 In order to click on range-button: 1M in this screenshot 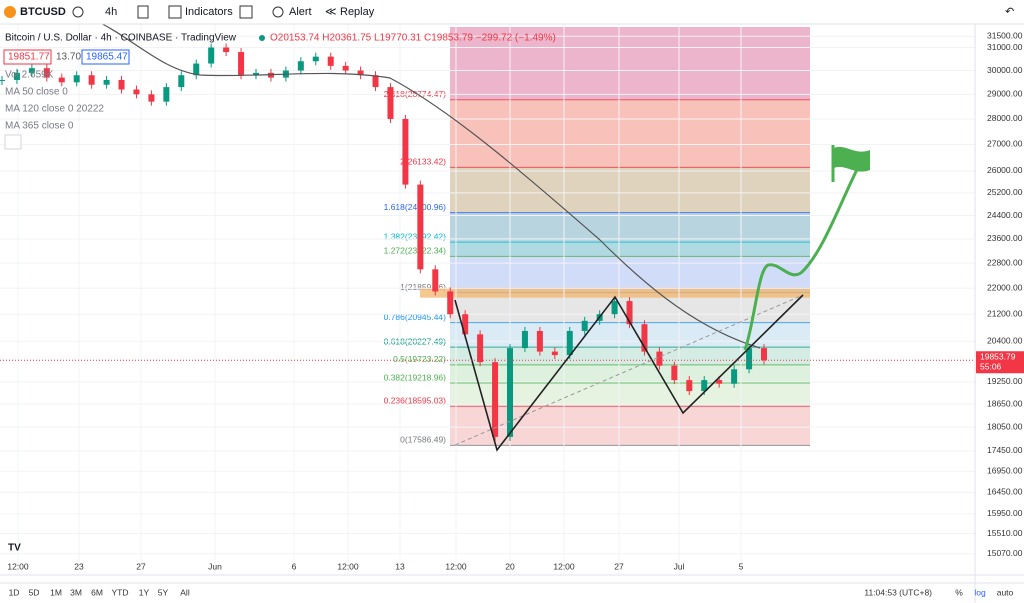, I will do `click(56, 592)`.